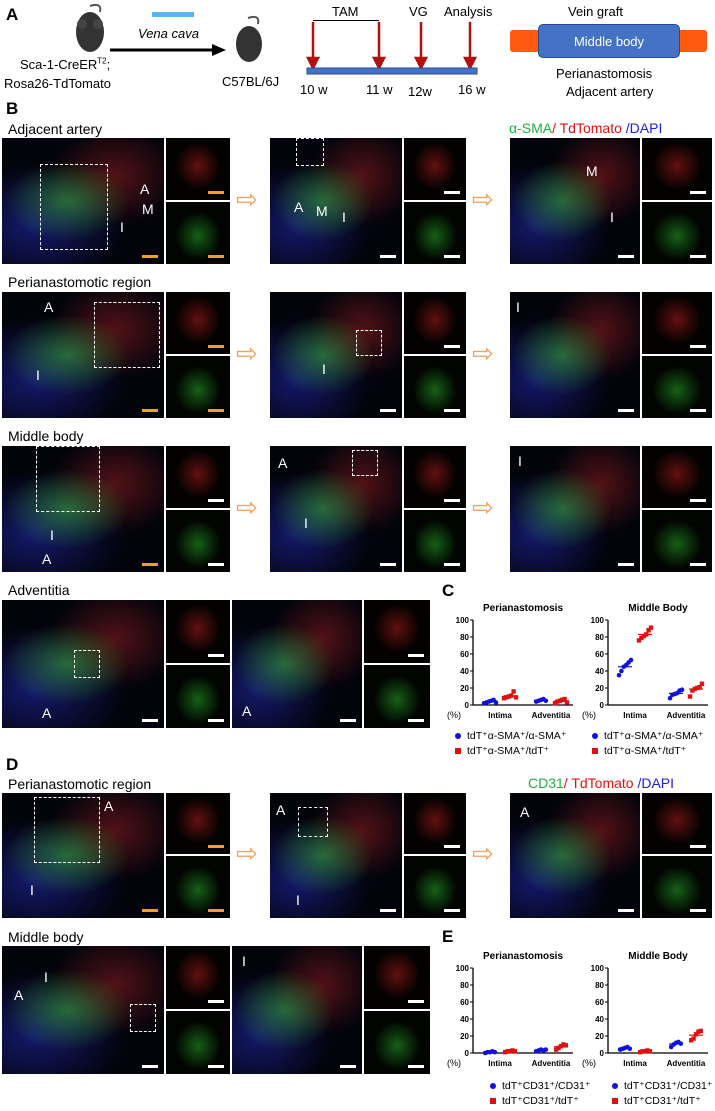  Describe the element at coordinates (345, 11) in the screenshot. I see `tam-label: TAM` at that location.